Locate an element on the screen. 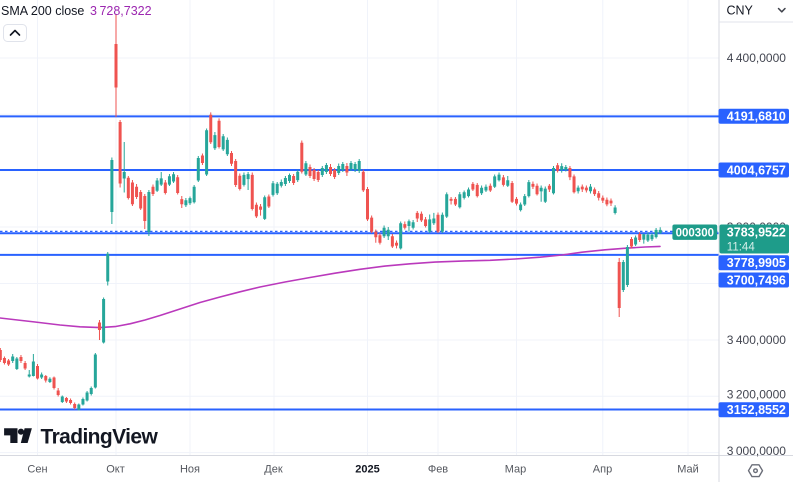 The height and width of the screenshot is (482, 793). svg-text: 4 400,0000 is located at coordinates (756, 58).